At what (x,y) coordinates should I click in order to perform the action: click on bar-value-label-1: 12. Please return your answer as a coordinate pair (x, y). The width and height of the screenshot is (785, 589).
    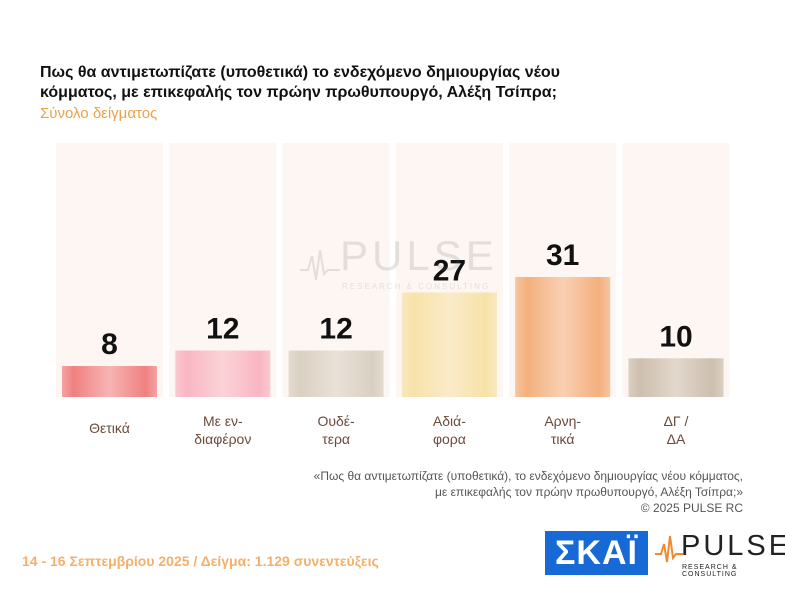
    Looking at the image, I should click on (222, 329).